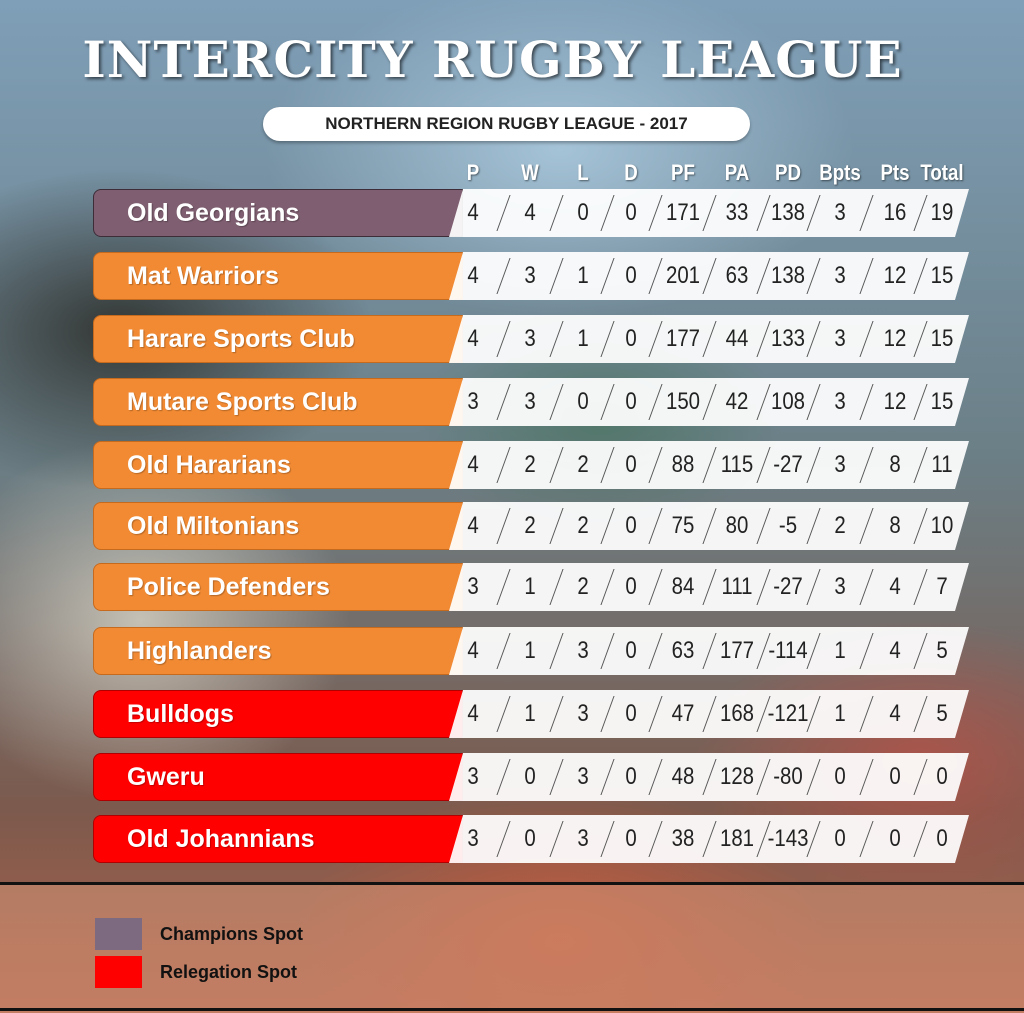 Image resolution: width=1024 pixels, height=1013 pixels. What do you see at coordinates (942, 776) in the screenshot?
I see `cell-total: 0` at bounding box center [942, 776].